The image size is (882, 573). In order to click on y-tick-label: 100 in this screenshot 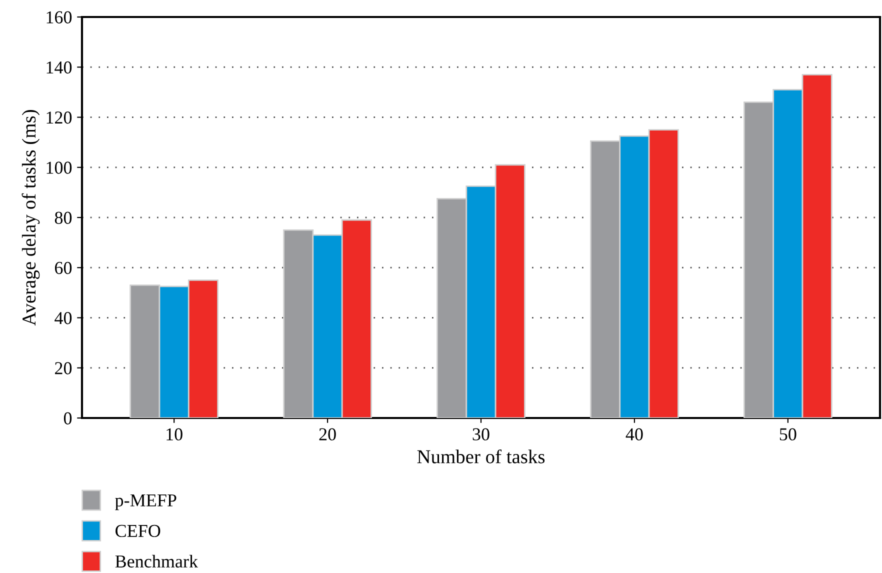, I will do `click(59, 168)`.